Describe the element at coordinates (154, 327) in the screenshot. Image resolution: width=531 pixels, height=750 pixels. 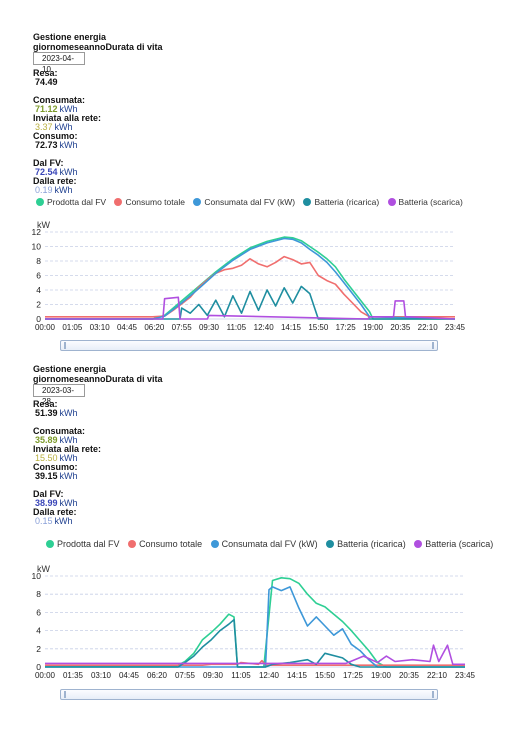
I see `x-tick-label: 06:20` at that location.